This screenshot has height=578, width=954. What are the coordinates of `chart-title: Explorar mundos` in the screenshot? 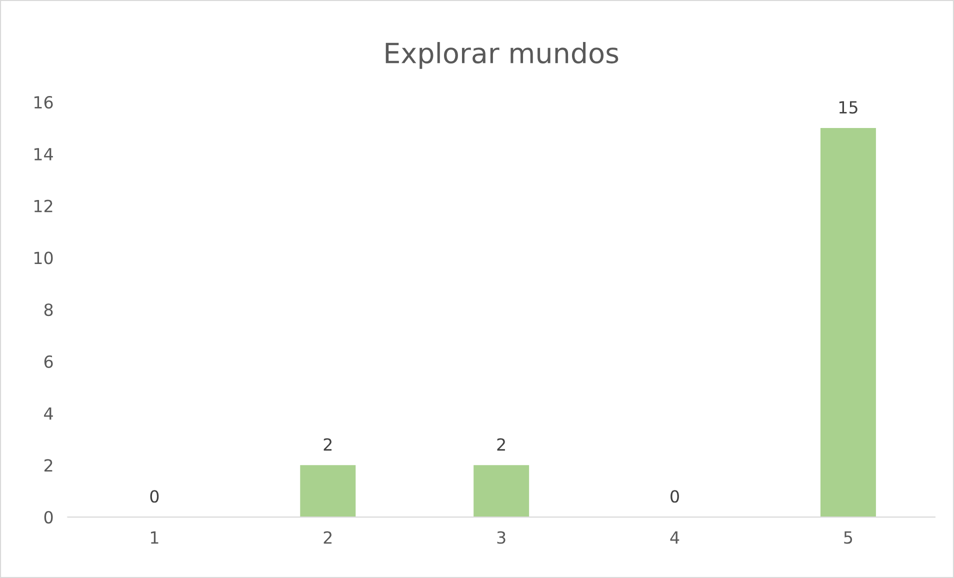 It's located at (502, 55).